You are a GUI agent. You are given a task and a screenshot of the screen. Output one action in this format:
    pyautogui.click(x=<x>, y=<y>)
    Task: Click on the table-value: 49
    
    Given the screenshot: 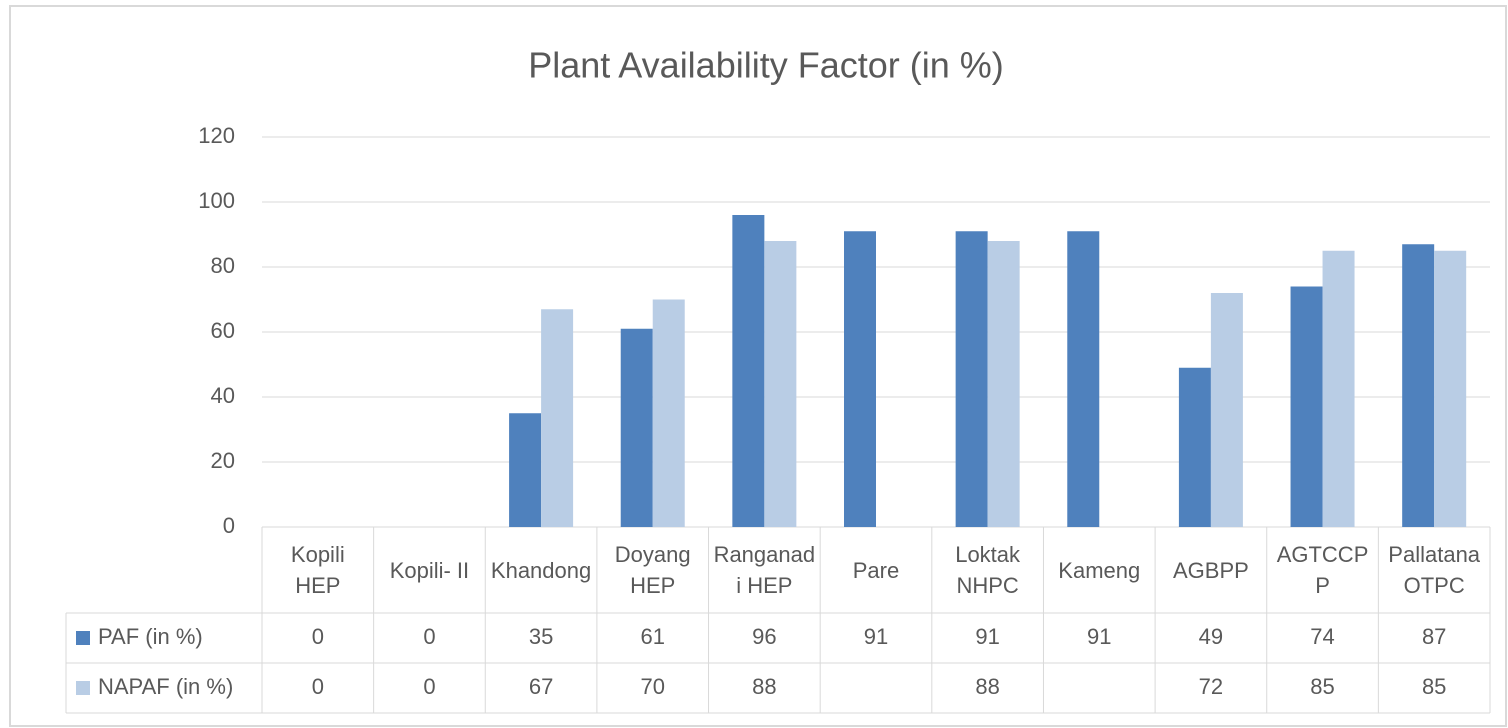 What is the action you would take?
    pyautogui.click(x=1211, y=636)
    